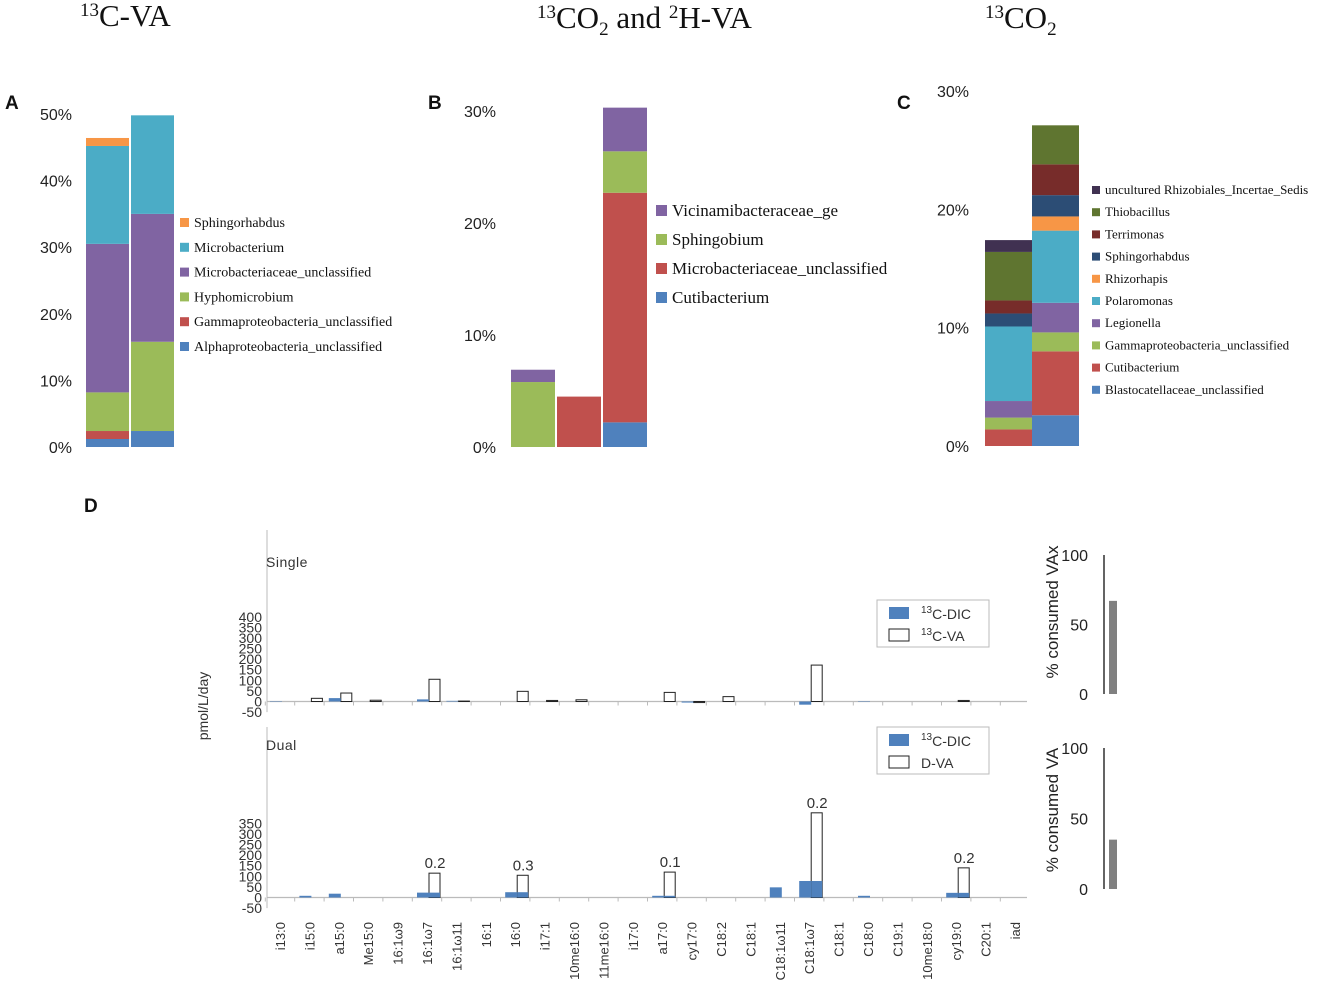 The image size is (1325, 1002). What do you see at coordinates (897, 939) in the screenshot?
I see `x-category-label: C19:1` at bounding box center [897, 939].